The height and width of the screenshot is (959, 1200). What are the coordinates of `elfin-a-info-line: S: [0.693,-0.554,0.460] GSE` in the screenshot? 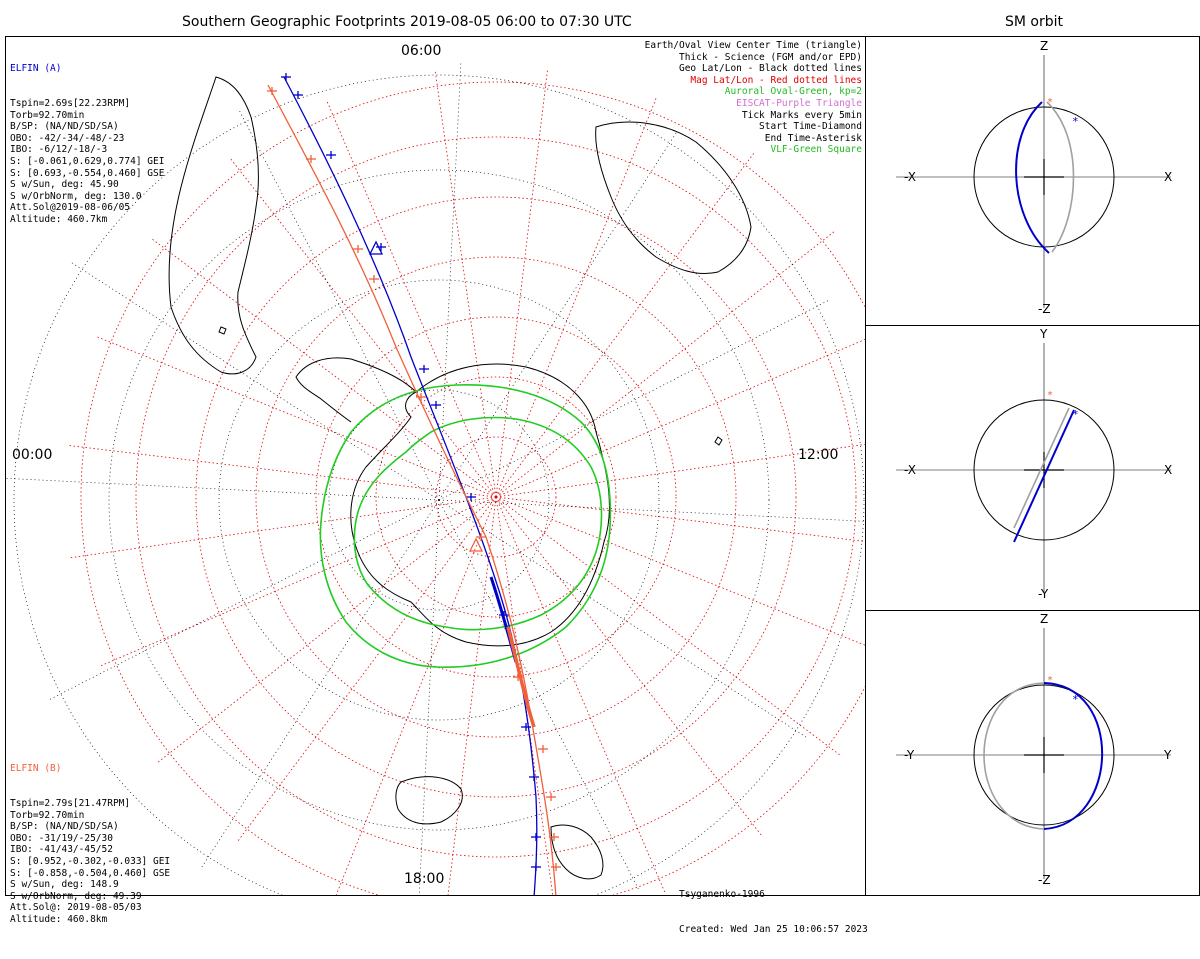 It's located at (87, 173).